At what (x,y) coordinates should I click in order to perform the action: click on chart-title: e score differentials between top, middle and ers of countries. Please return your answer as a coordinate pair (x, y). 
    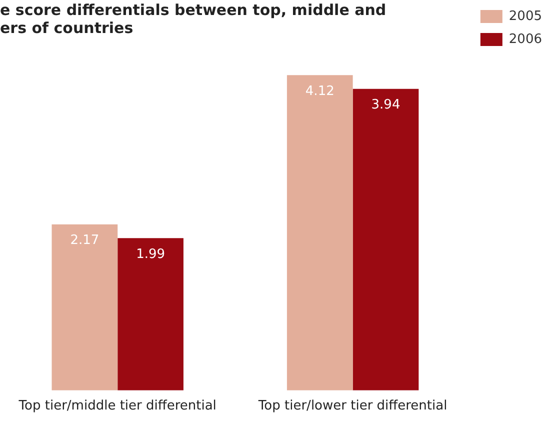
    Looking at the image, I should click on (193, 18).